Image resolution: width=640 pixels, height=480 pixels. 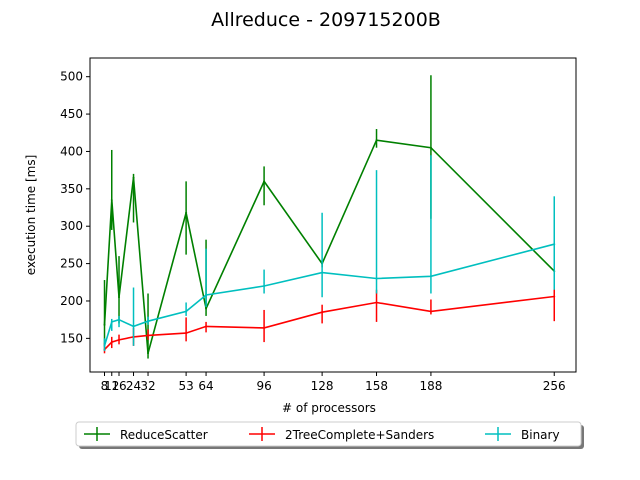 I want to click on y-tick-label: 300, so click(x=71, y=226).